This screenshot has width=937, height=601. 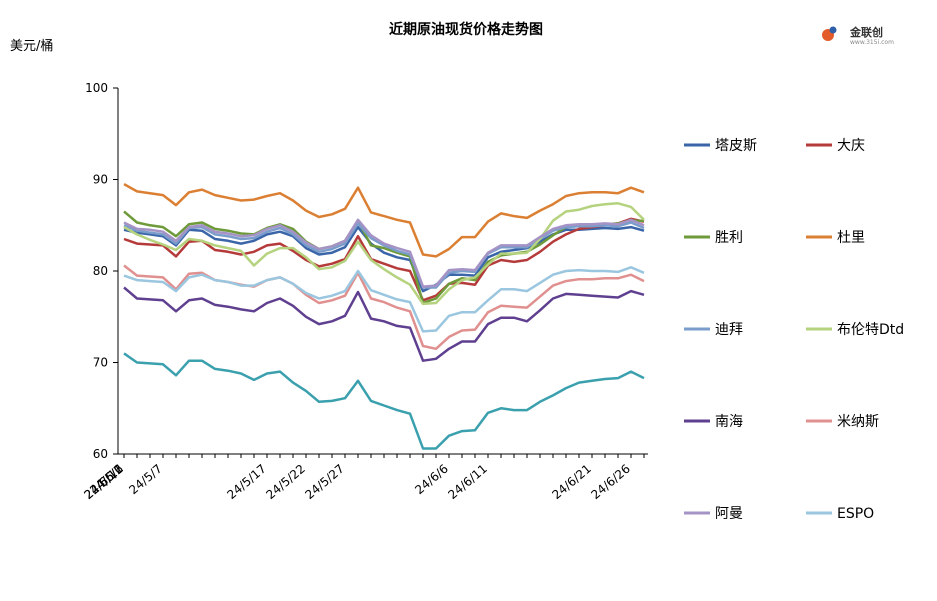 What do you see at coordinates (324, 482) in the screenshot?
I see `x-tick-label: 24/5/27` at bounding box center [324, 482].